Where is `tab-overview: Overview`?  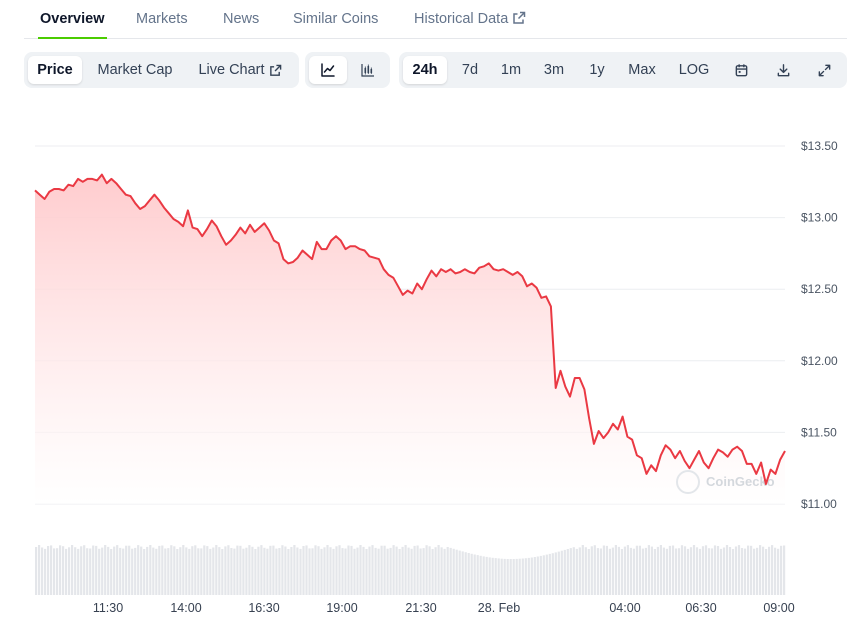
tab-overview: Overview is located at coordinates (72, 19).